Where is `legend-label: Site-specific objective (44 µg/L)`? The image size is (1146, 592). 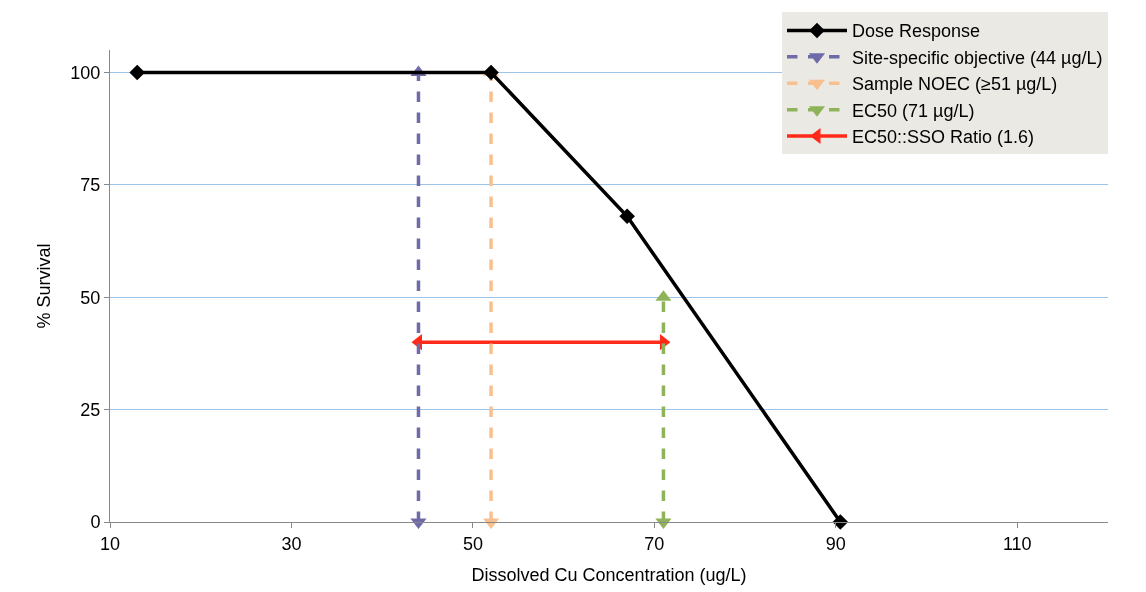 legend-label: Site-specific objective (44 µg/L) is located at coordinates (977, 57).